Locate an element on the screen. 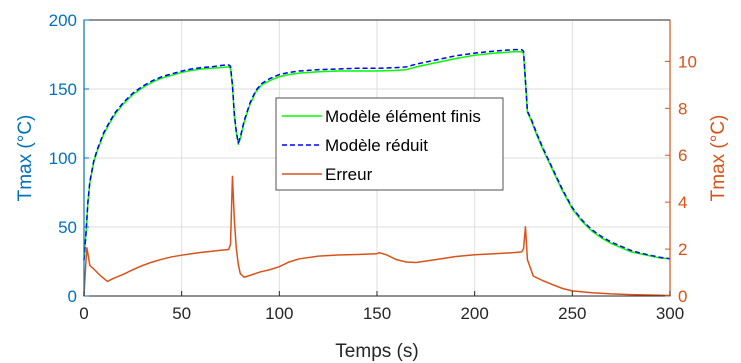  y-left-tick-label: 100 is located at coordinates (63, 158).